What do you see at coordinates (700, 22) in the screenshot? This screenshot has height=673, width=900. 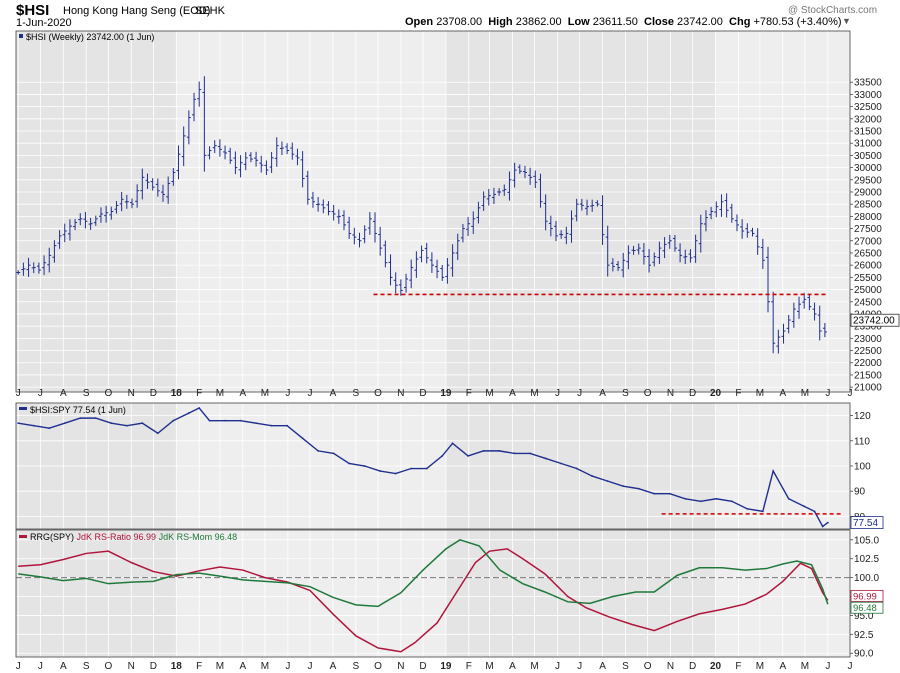 I see `close-value: 23742.00` at bounding box center [700, 22].